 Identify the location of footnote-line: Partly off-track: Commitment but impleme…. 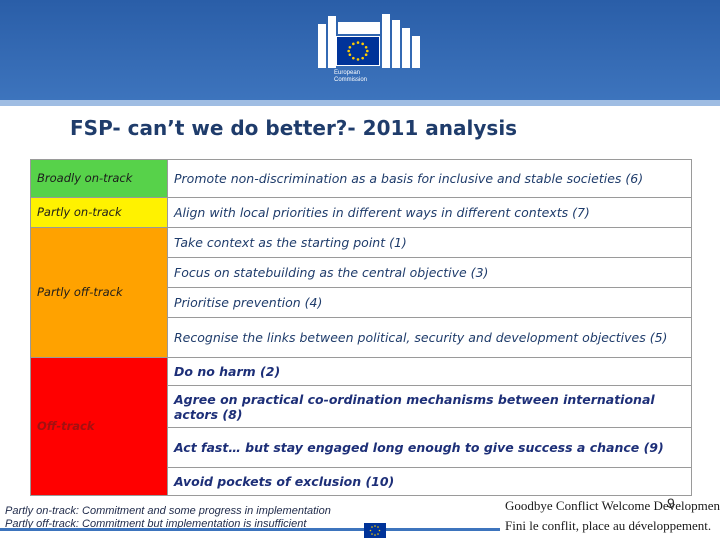
(156, 524).